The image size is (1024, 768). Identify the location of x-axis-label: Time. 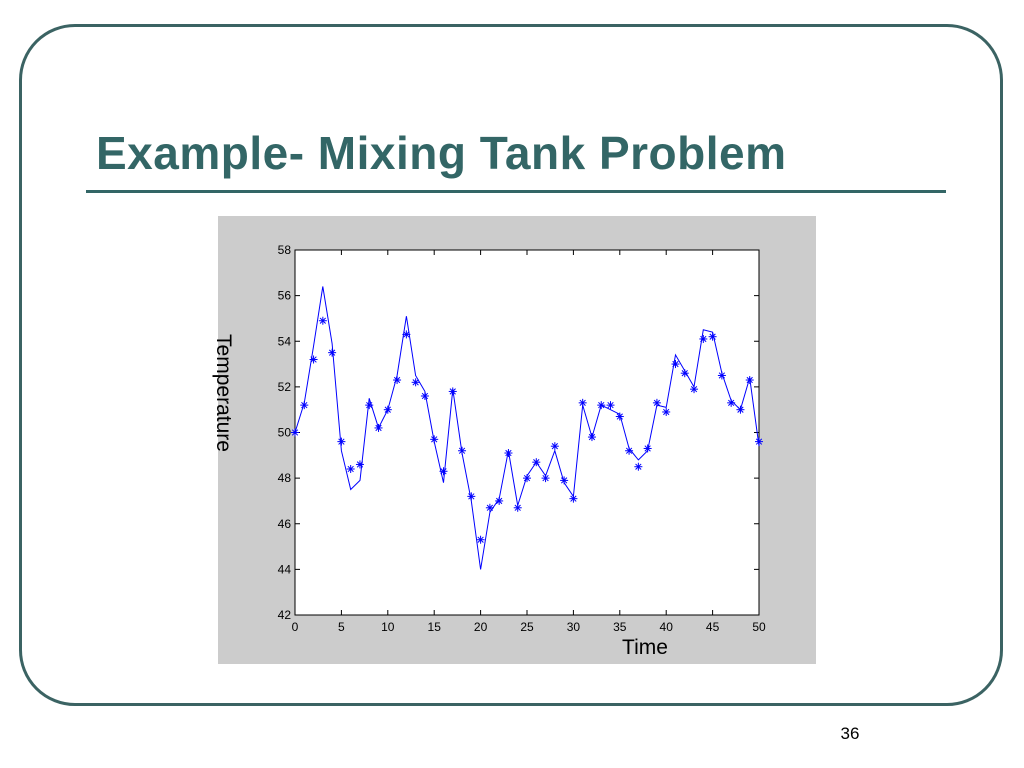
(645, 647).